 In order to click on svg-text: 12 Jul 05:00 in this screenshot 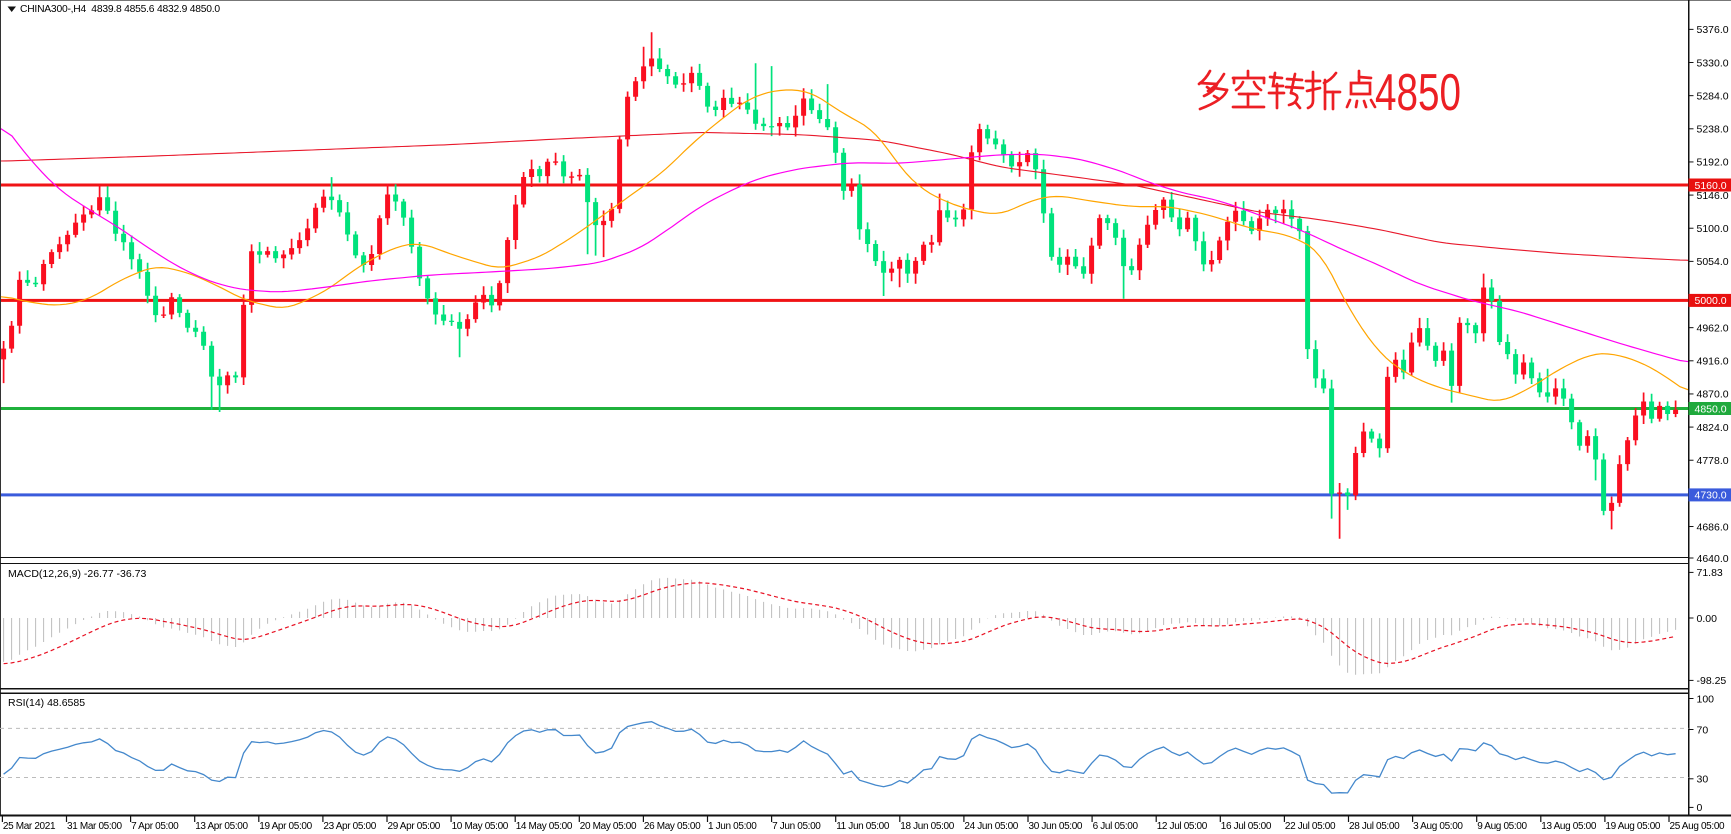, I will do `click(1182, 826)`.